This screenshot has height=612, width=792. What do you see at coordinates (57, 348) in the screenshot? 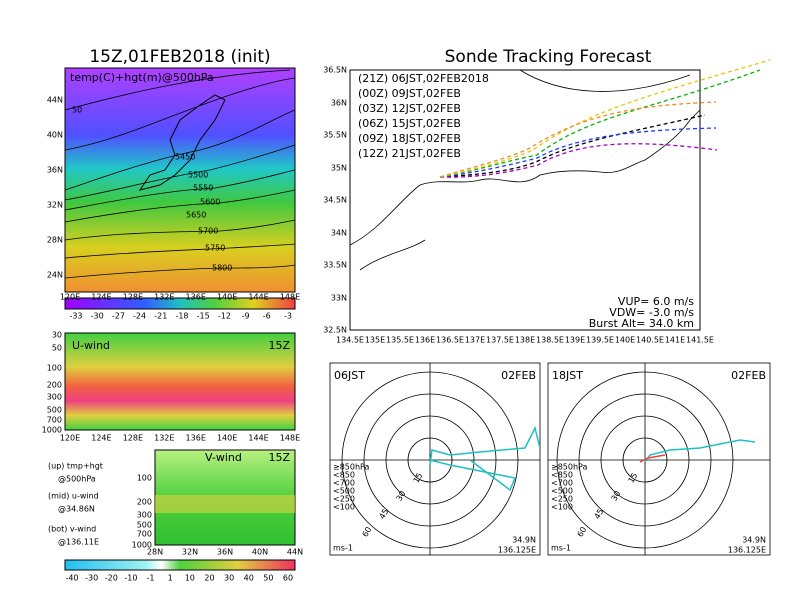
I see `uwind-y-tick: 50` at bounding box center [57, 348].